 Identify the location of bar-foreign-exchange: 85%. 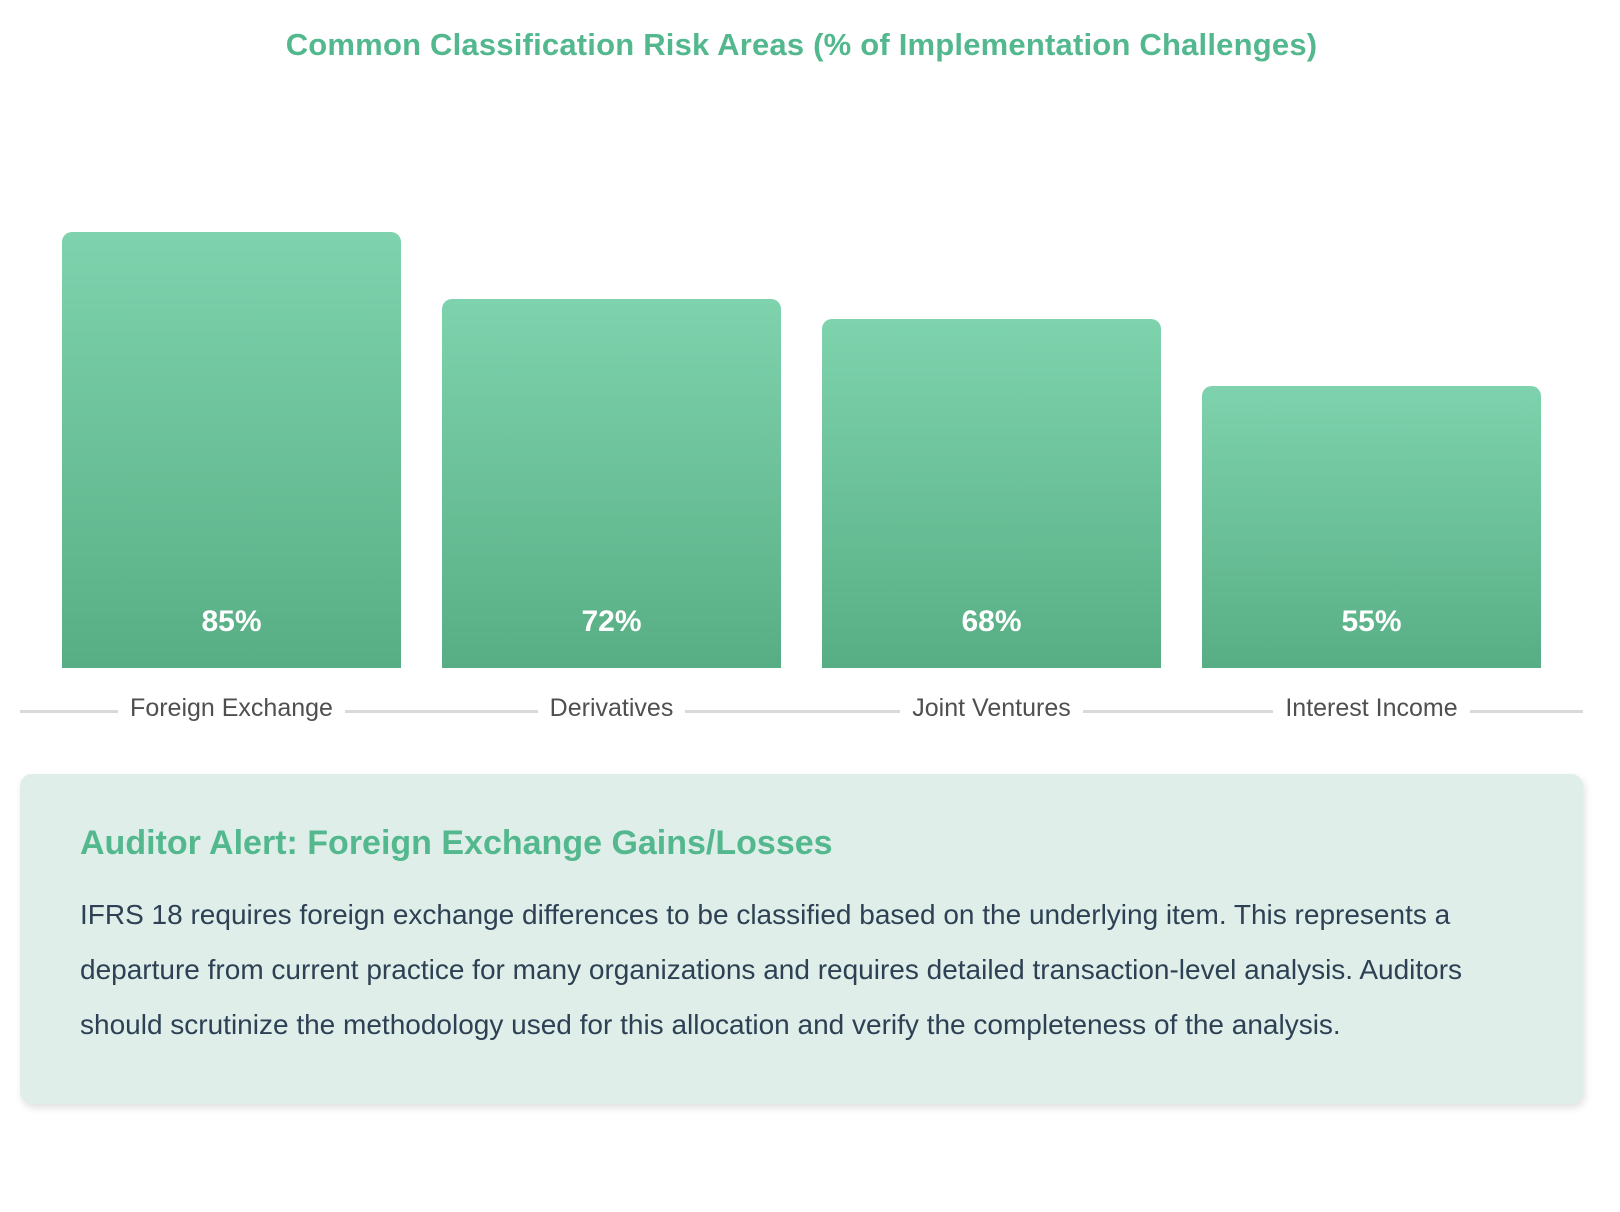
(231, 449).